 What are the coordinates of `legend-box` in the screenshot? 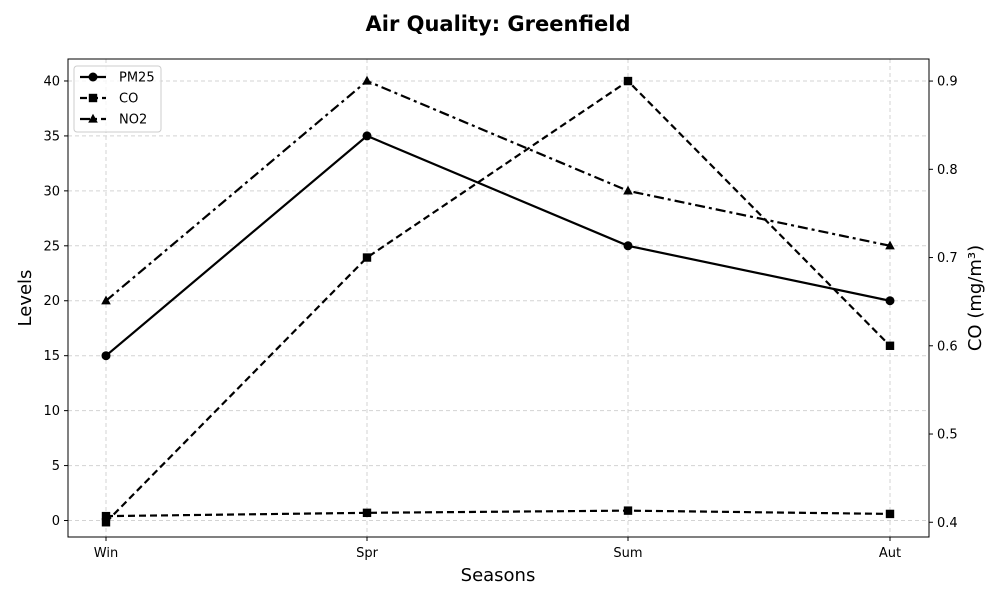 It's located at (117, 99).